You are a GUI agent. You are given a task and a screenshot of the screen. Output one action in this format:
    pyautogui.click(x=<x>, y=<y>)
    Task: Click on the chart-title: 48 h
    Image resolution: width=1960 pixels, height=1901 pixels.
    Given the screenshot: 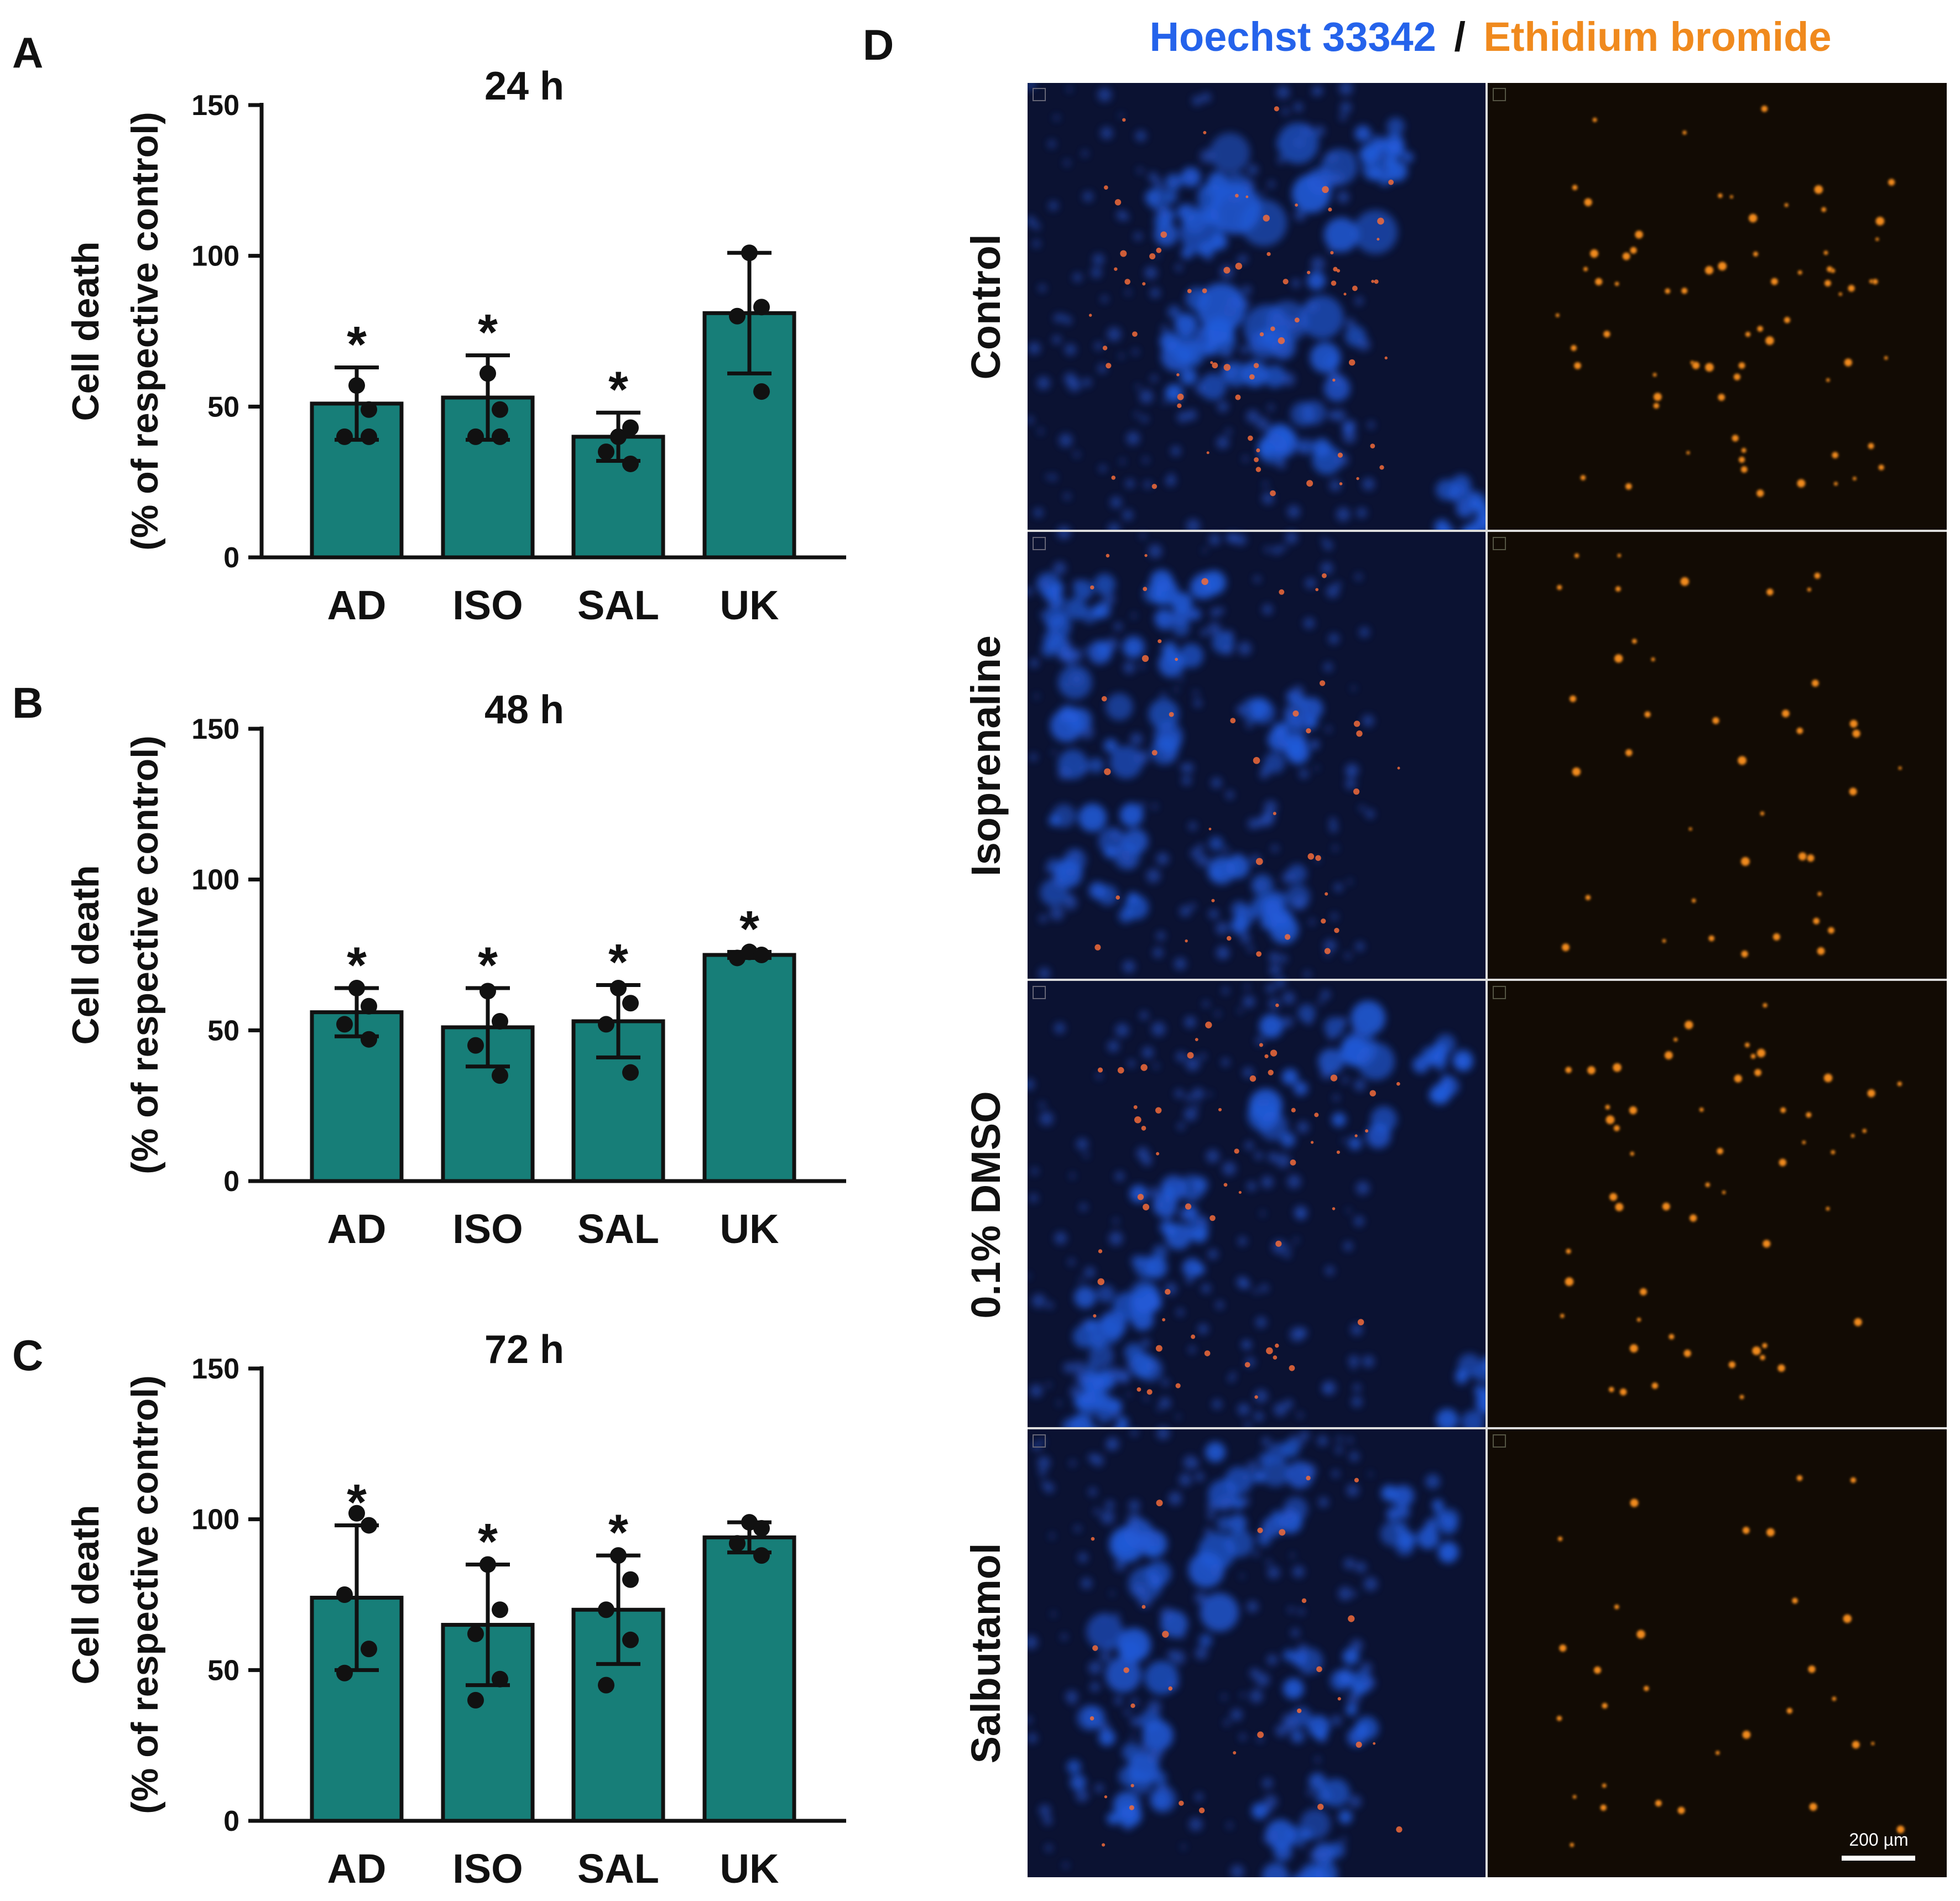 What is the action you would take?
    pyautogui.click(x=524, y=710)
    